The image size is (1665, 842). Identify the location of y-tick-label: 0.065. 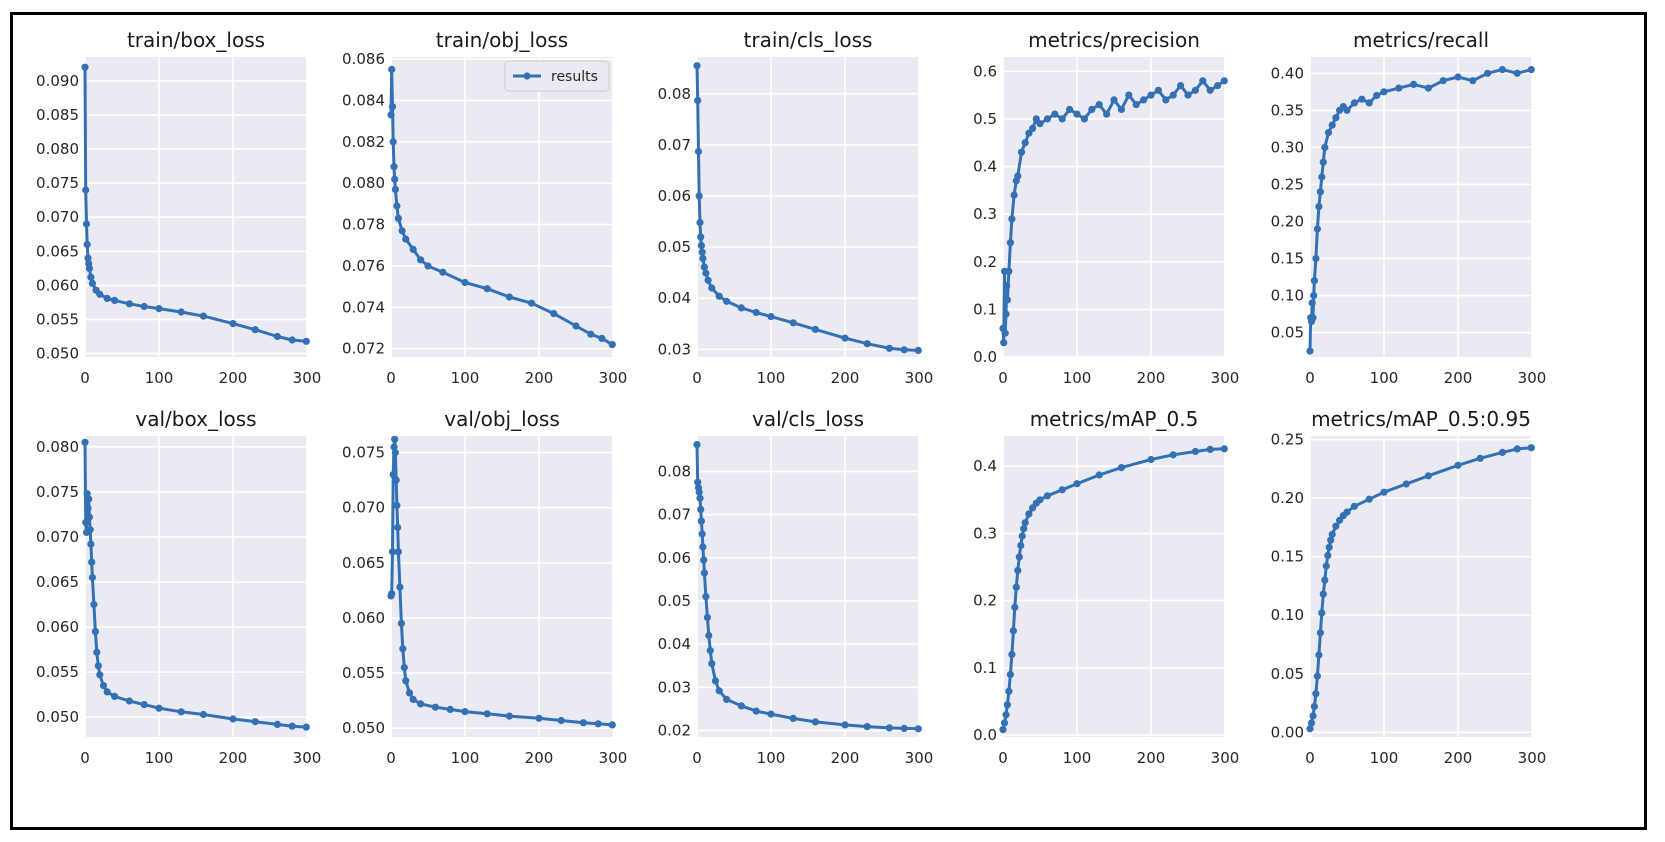
(363, 563).